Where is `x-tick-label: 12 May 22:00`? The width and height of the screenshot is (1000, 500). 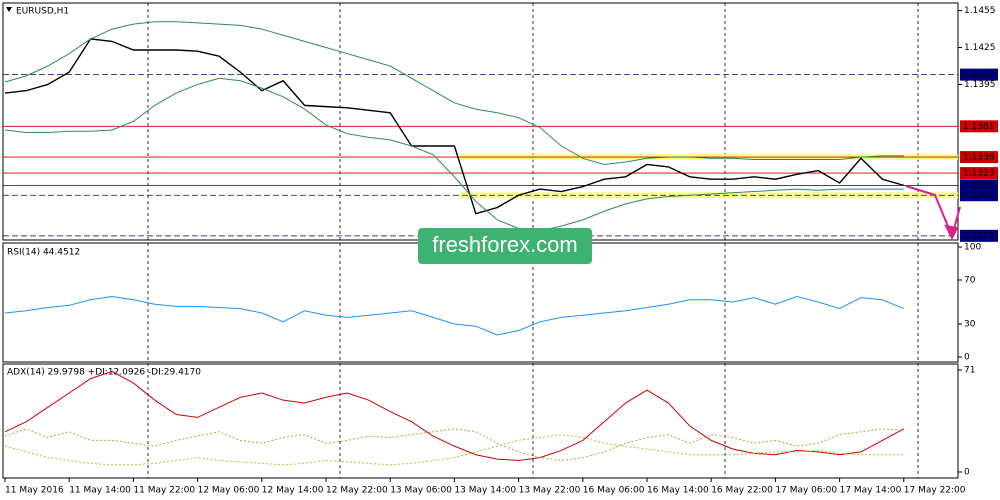 x-tick-label: 12 May 22:00 is located at coordinates (357, 491).